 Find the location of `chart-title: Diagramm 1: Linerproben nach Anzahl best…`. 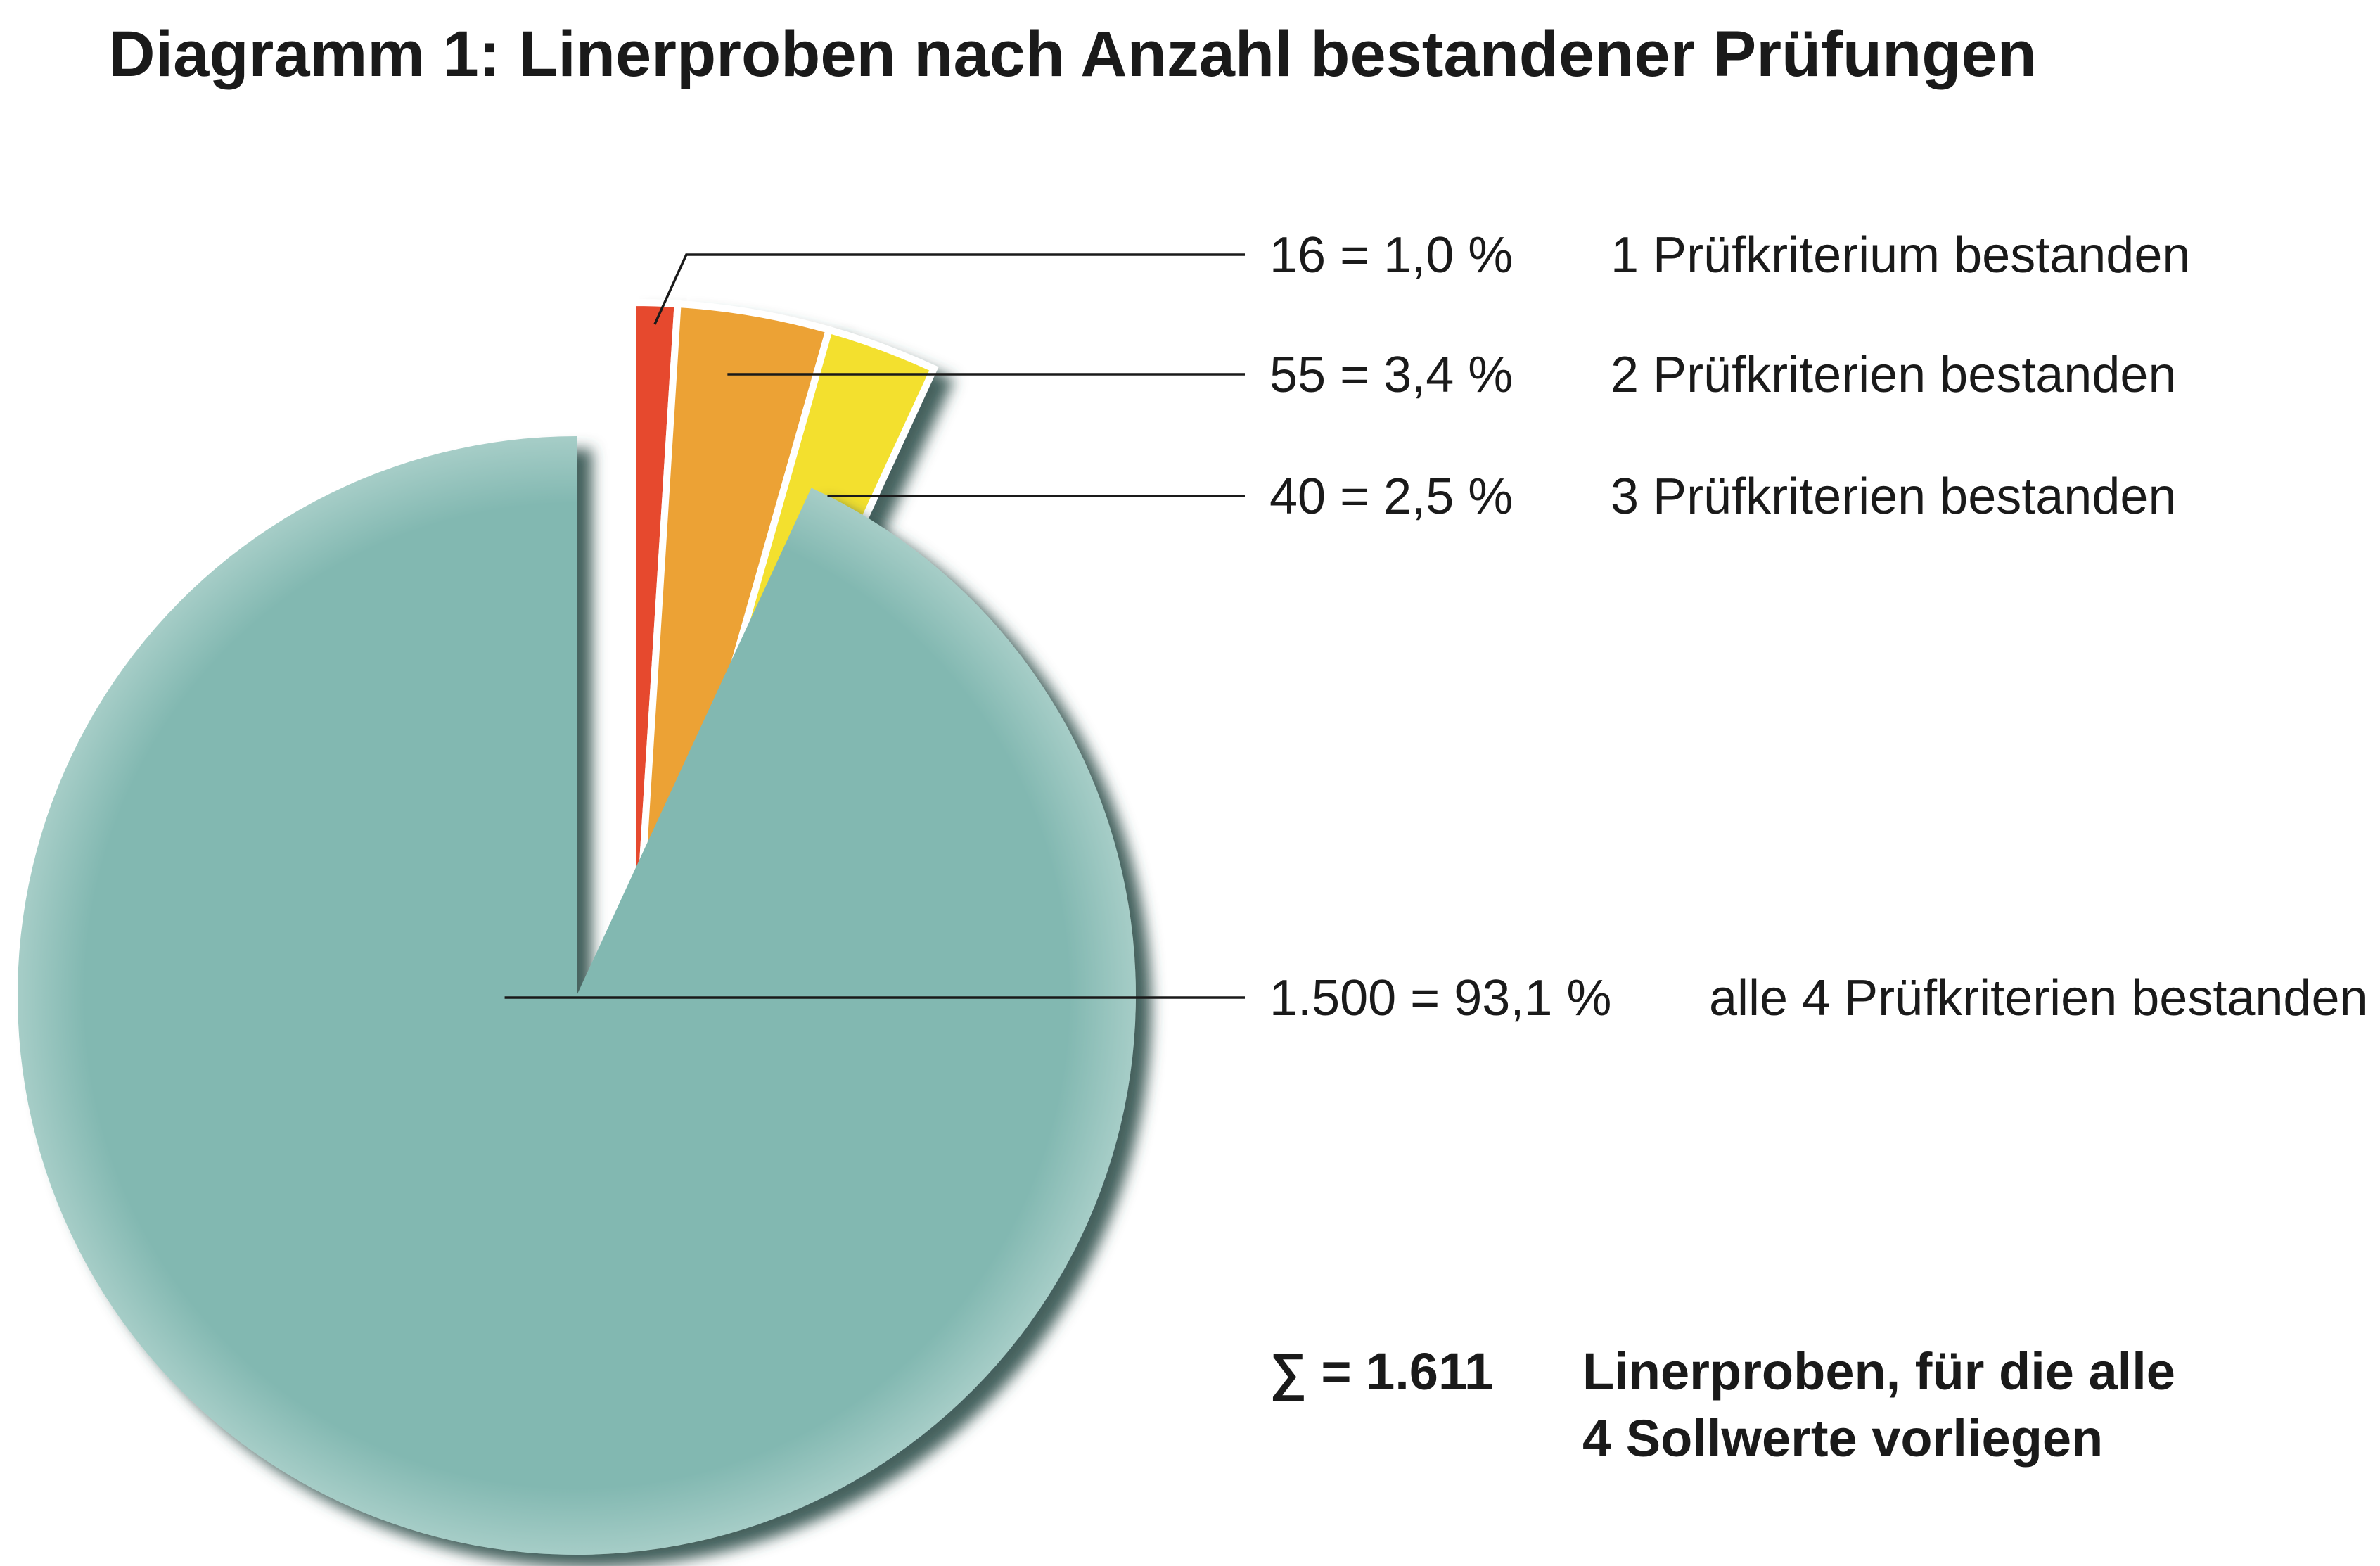

chart-title: Diagramm 1: Linerproben nach Anzahl best… is located at coordinates (1072, 54).